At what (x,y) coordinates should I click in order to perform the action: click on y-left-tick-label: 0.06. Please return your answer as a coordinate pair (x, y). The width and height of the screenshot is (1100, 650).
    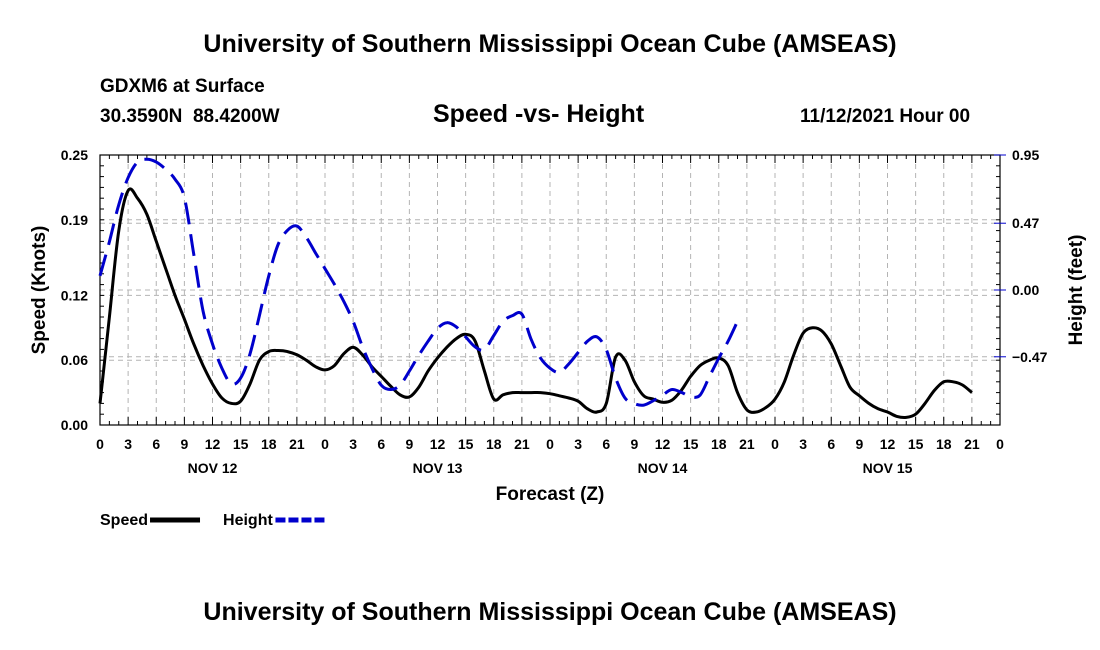
    Looking at the image, I should click on (74, 360).